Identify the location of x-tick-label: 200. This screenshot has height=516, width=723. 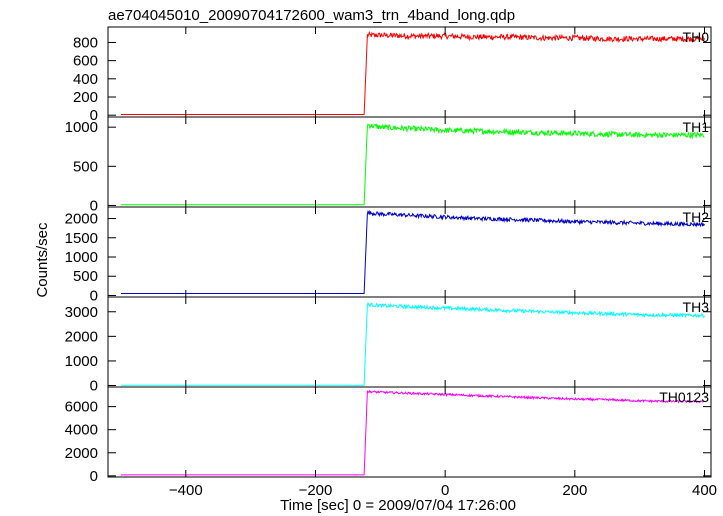
(574, 490).